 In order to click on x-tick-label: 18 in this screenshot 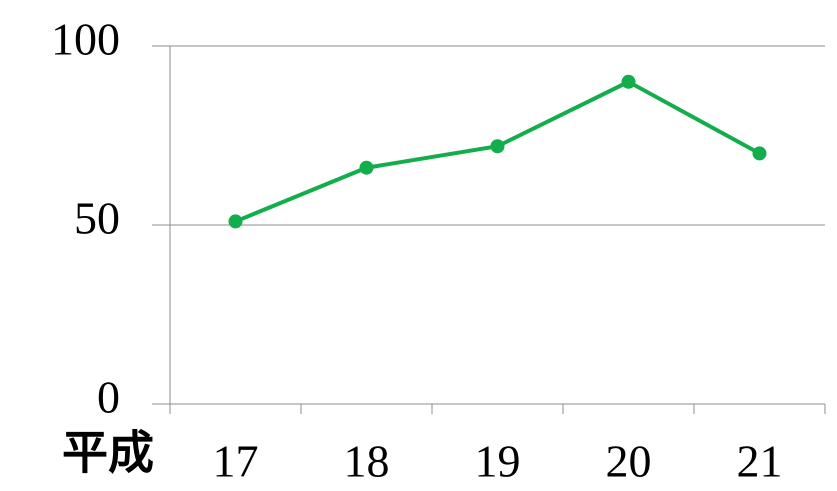, I will do `click(367, 461)`.